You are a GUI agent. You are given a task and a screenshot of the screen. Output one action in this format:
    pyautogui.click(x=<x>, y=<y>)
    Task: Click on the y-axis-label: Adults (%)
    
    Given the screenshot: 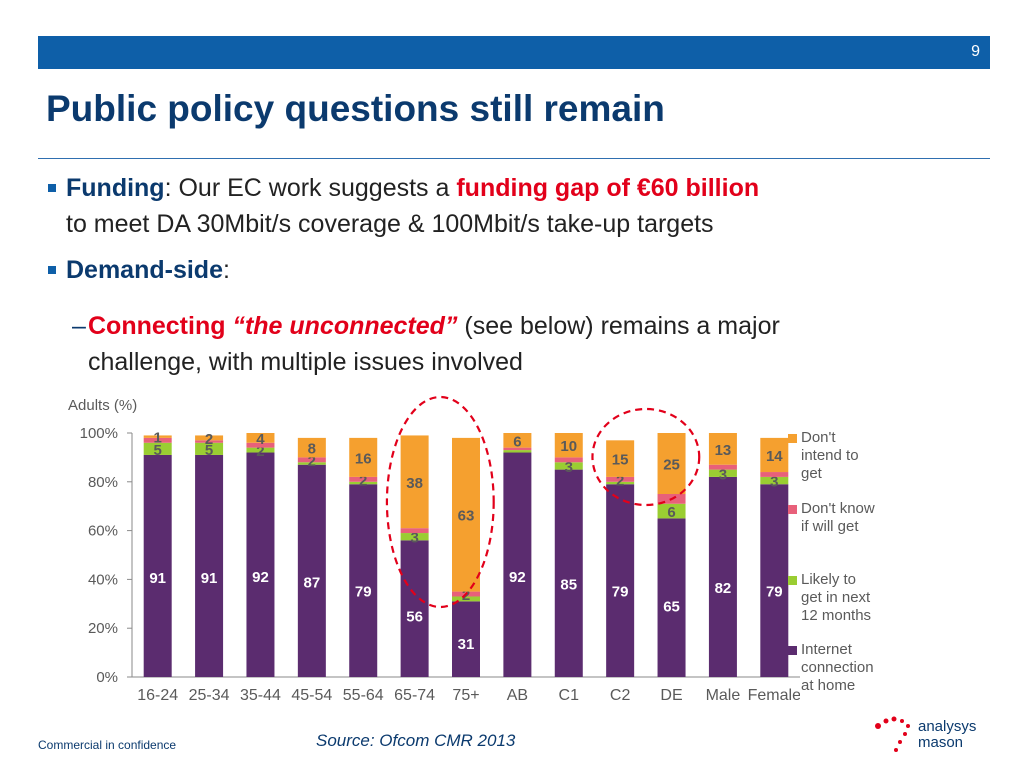 What is the action you would take?
    pyautogui.click(x=102, y=405)
    